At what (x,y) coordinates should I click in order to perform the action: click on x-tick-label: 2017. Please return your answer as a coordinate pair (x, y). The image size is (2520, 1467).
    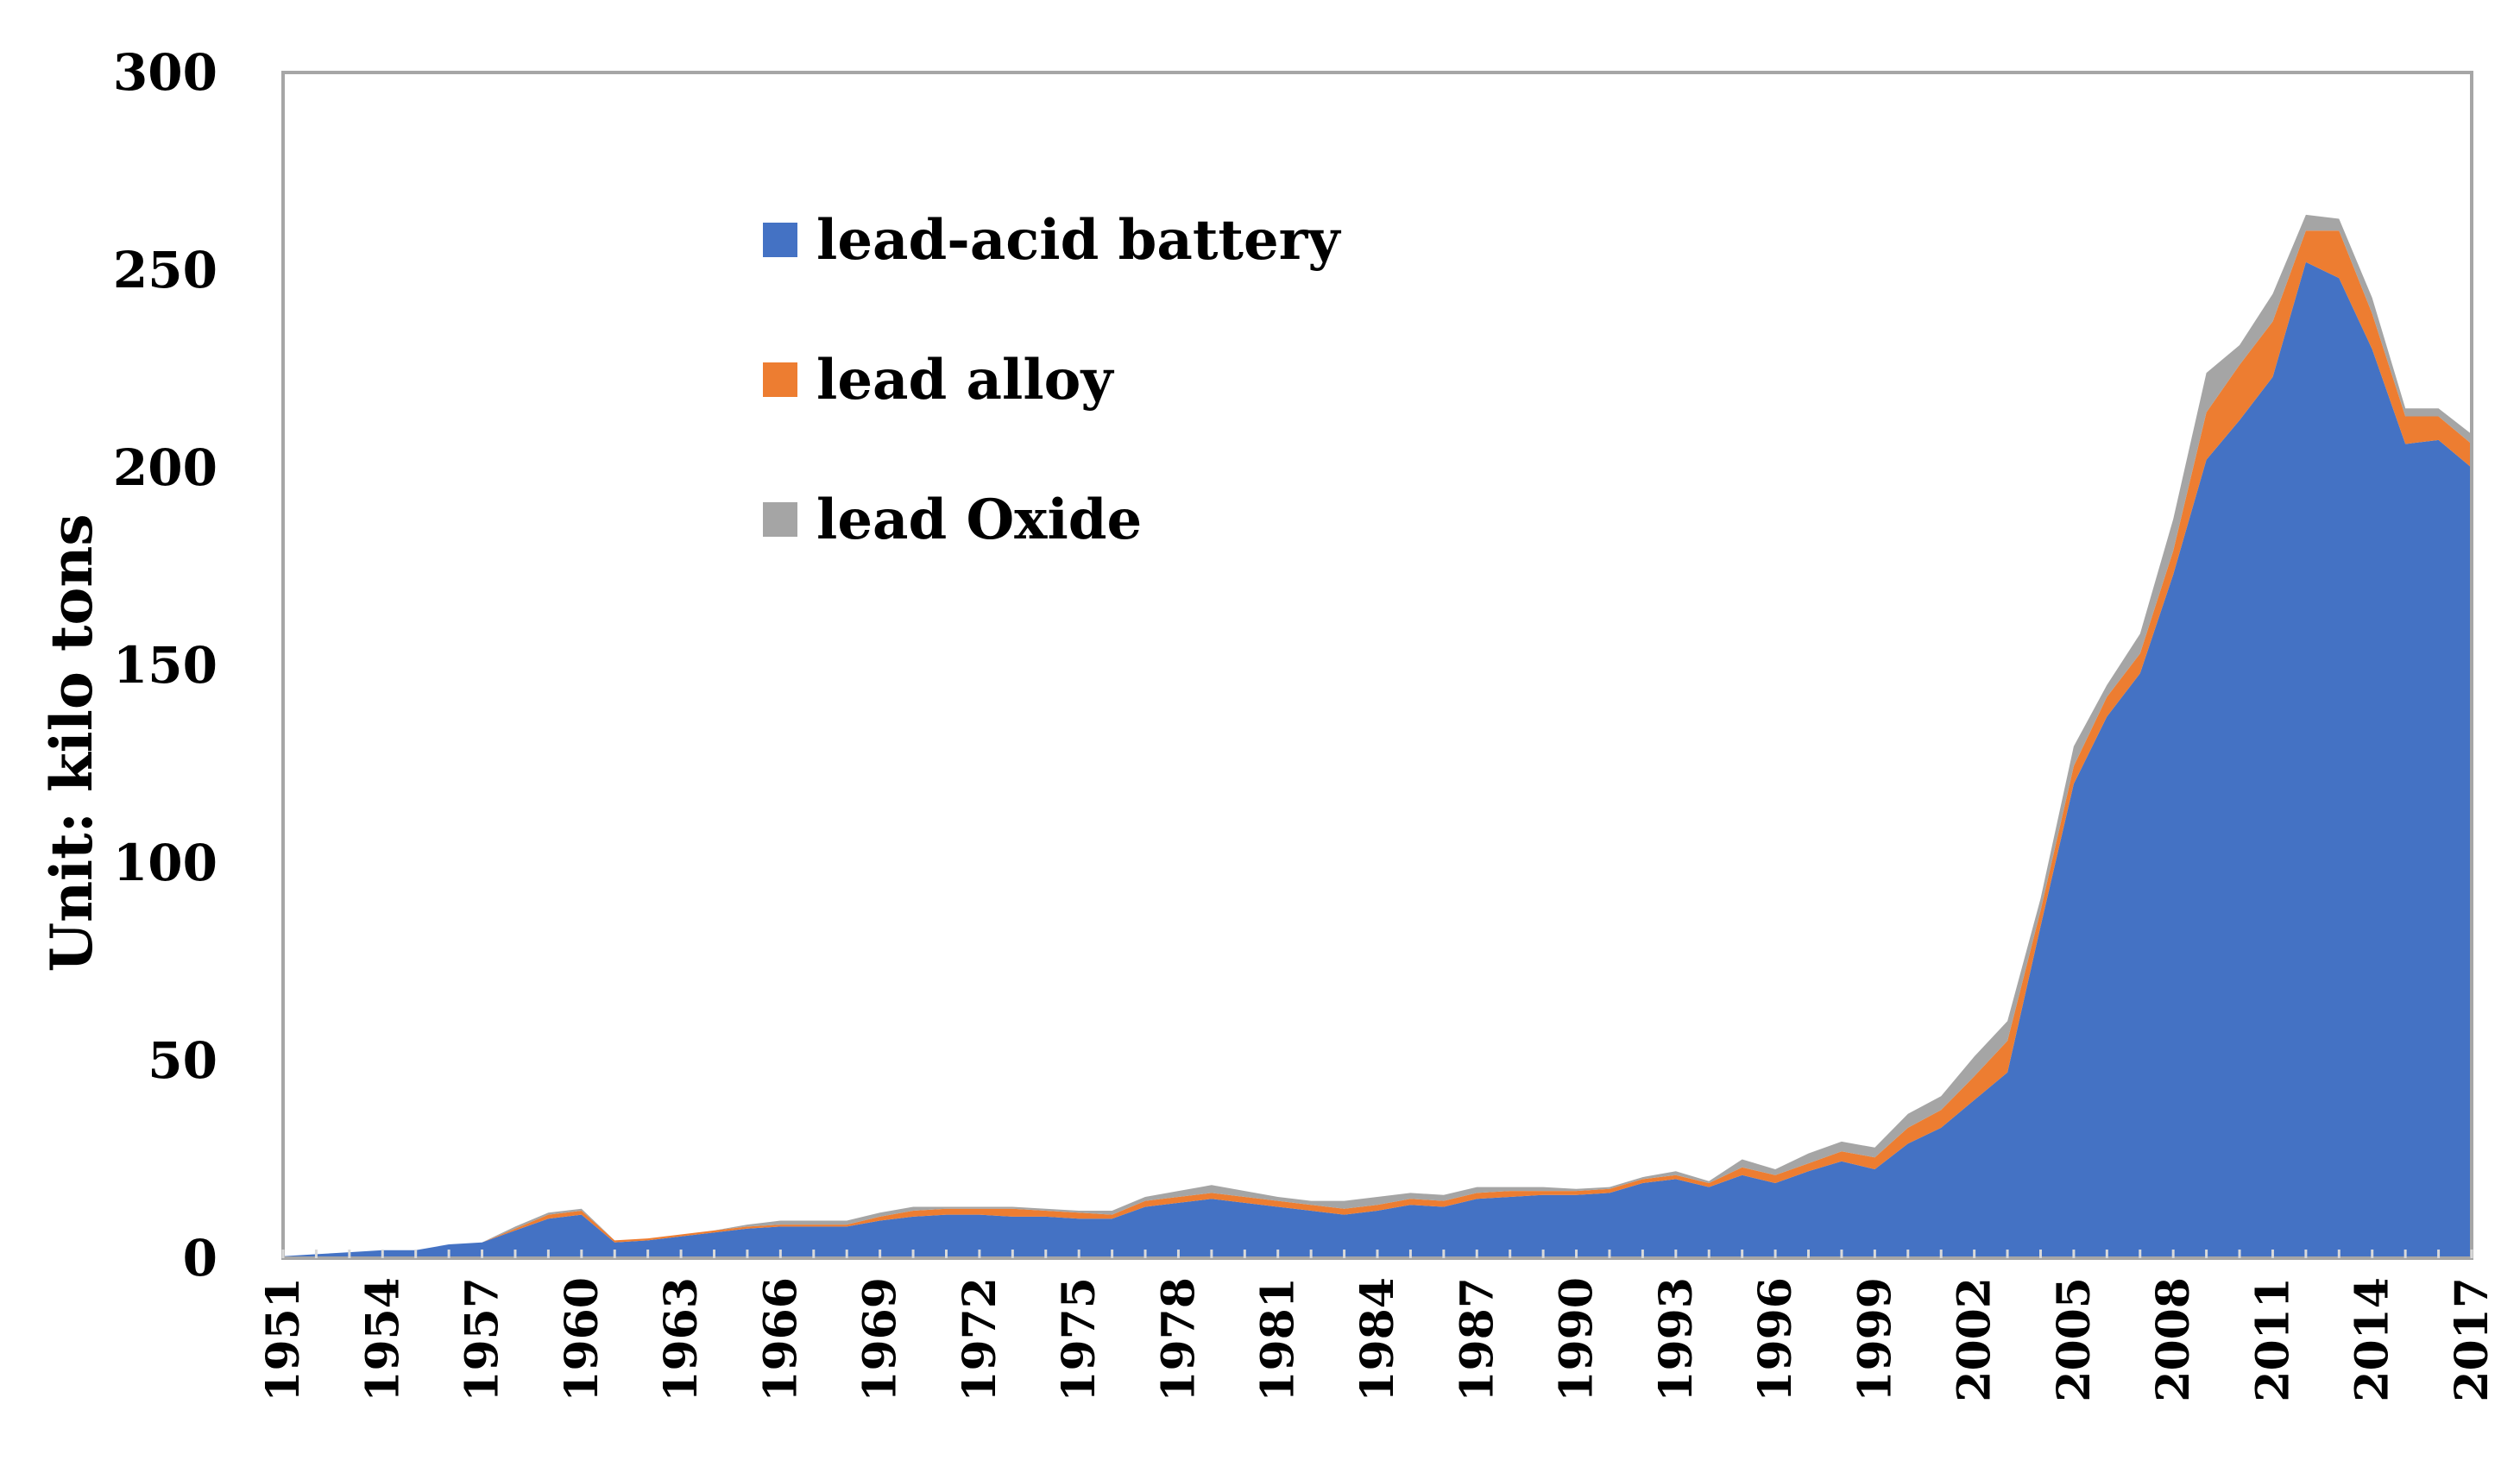
    Looking at the image, I should click on (2472, 1339).